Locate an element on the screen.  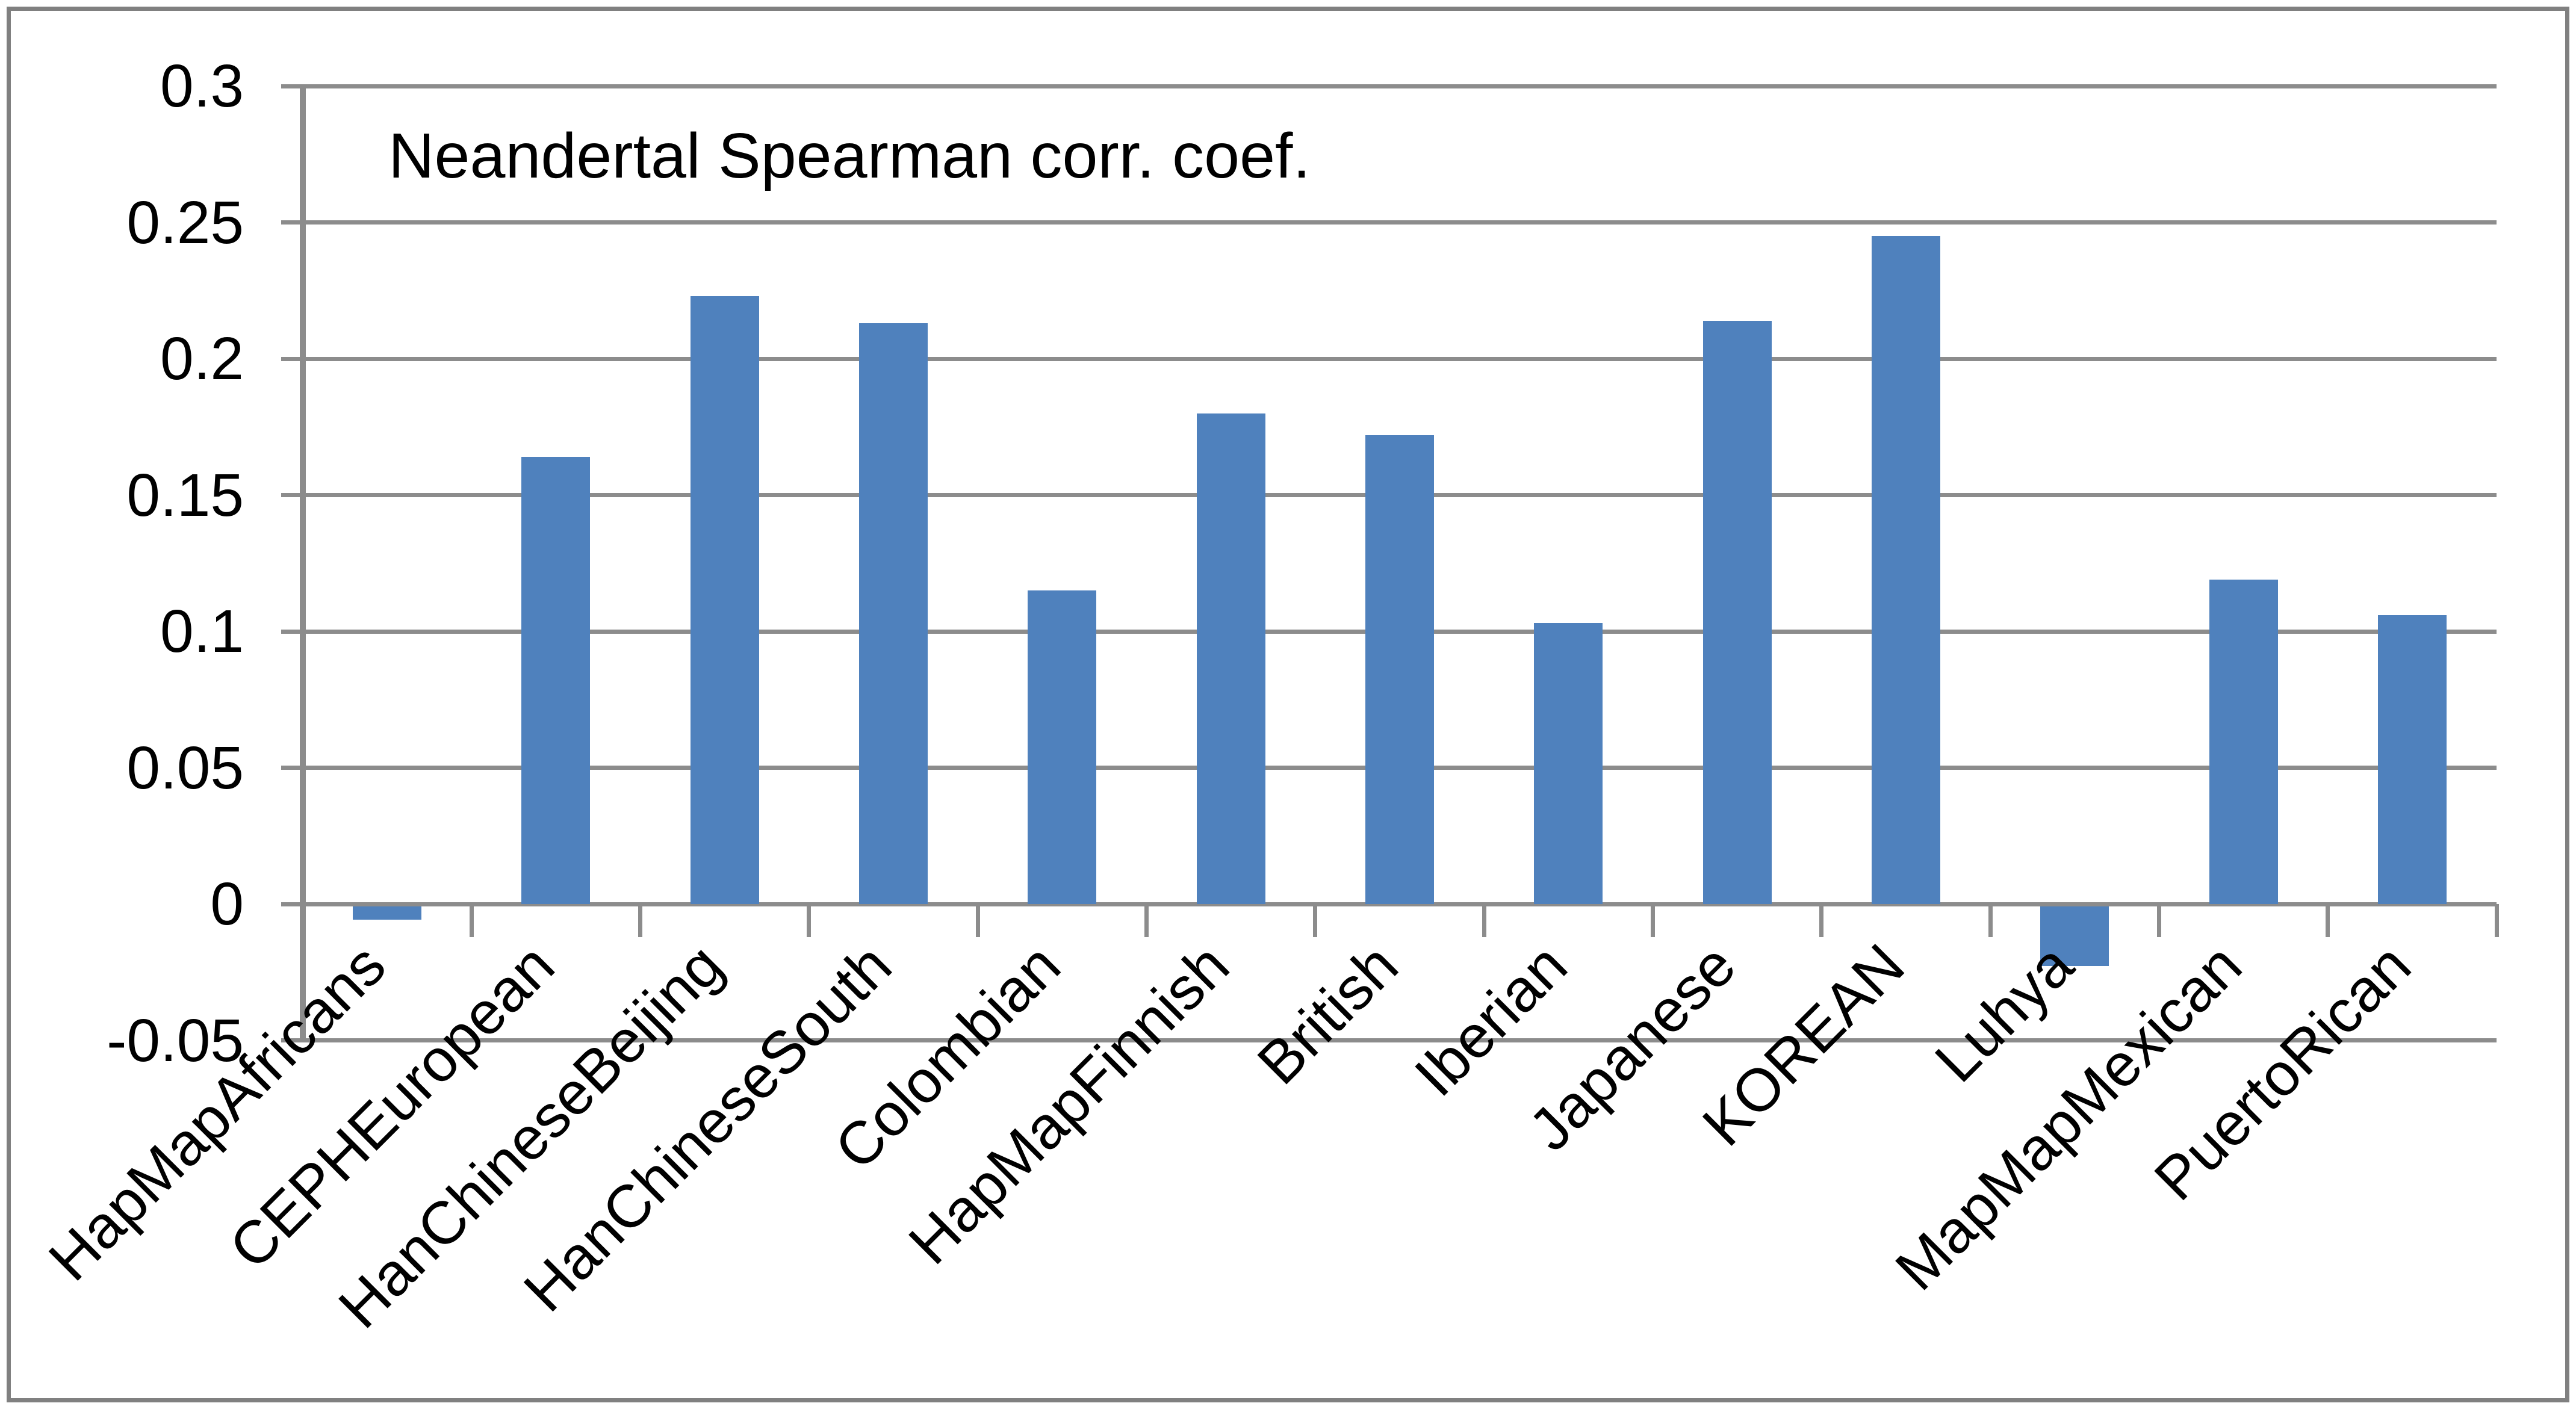
y-tick-label-0.15: 0.15 is located at coordinates (185, 495).